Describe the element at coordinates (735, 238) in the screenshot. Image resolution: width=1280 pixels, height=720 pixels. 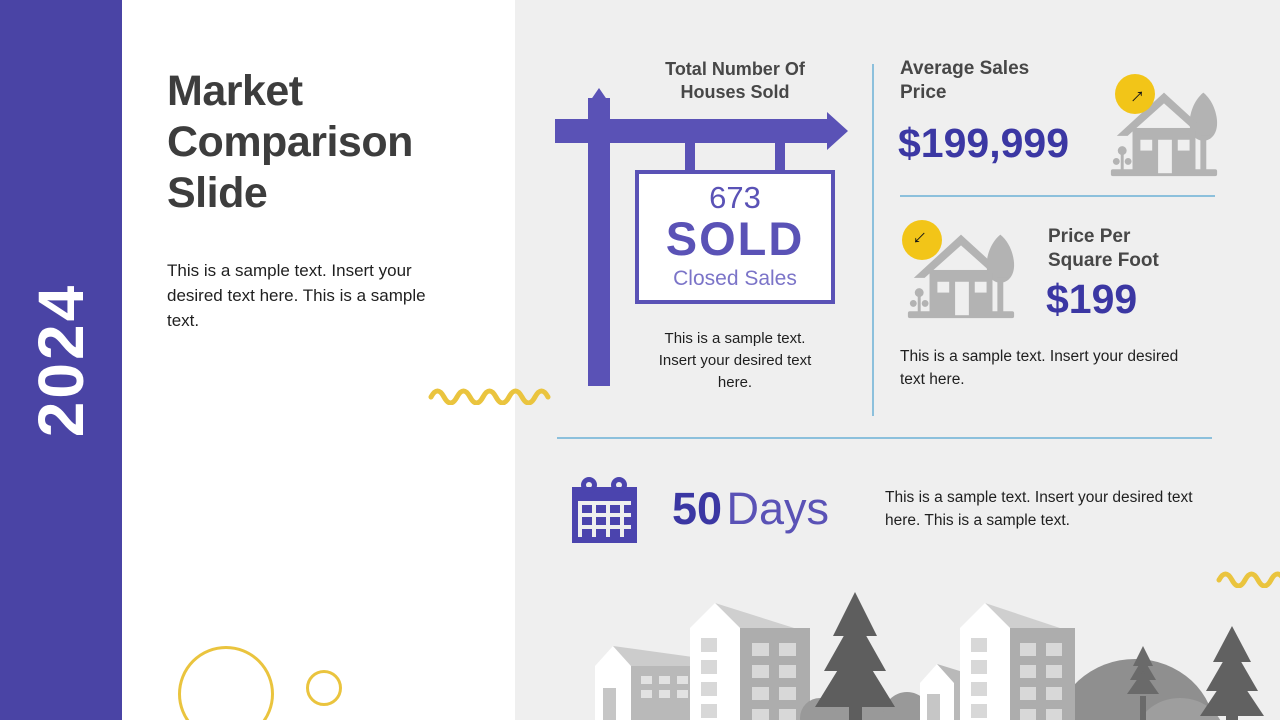
I see `sold-sign-word: SOLD` at that location.